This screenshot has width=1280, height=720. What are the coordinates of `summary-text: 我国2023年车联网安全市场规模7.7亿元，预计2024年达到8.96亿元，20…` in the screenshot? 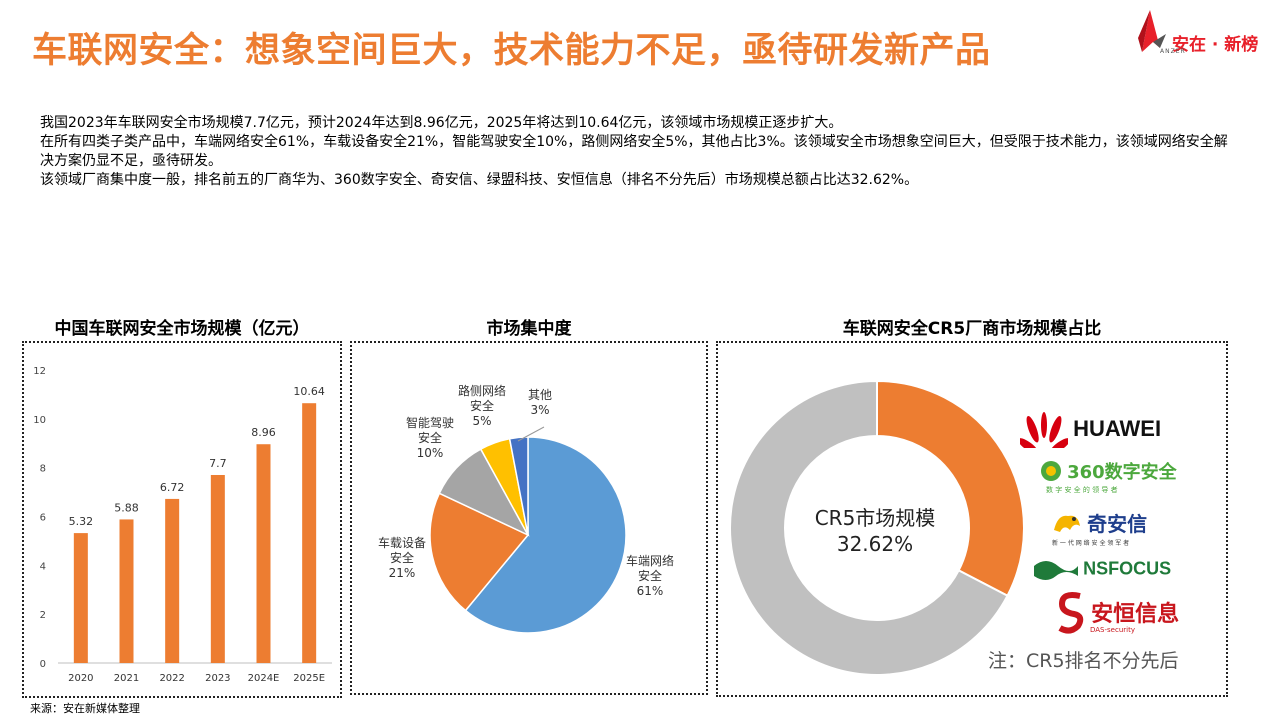 It's located at (635, 152).